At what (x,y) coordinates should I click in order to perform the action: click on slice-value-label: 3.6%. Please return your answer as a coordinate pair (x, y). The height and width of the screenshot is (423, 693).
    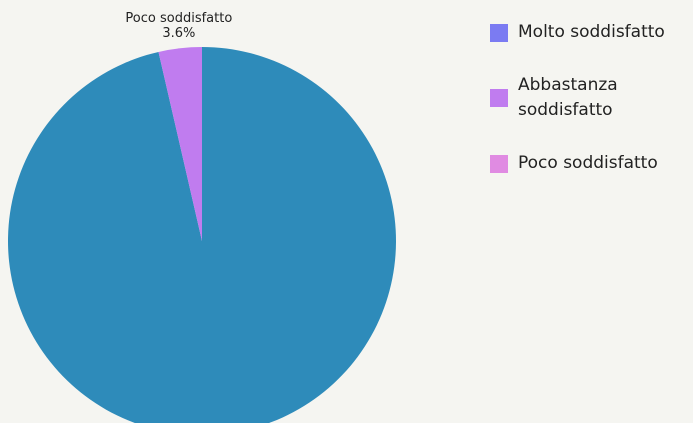
    Looking at the image, I should click on (178, 33).